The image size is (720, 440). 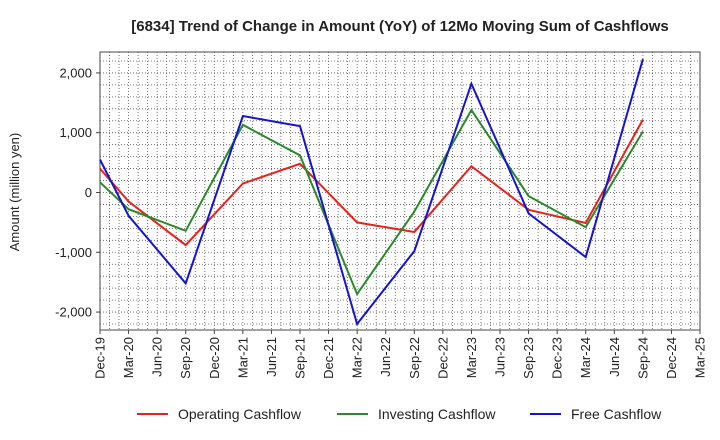 I want to click on x-tick-label: Dec-22, so click(x=442, y=358).